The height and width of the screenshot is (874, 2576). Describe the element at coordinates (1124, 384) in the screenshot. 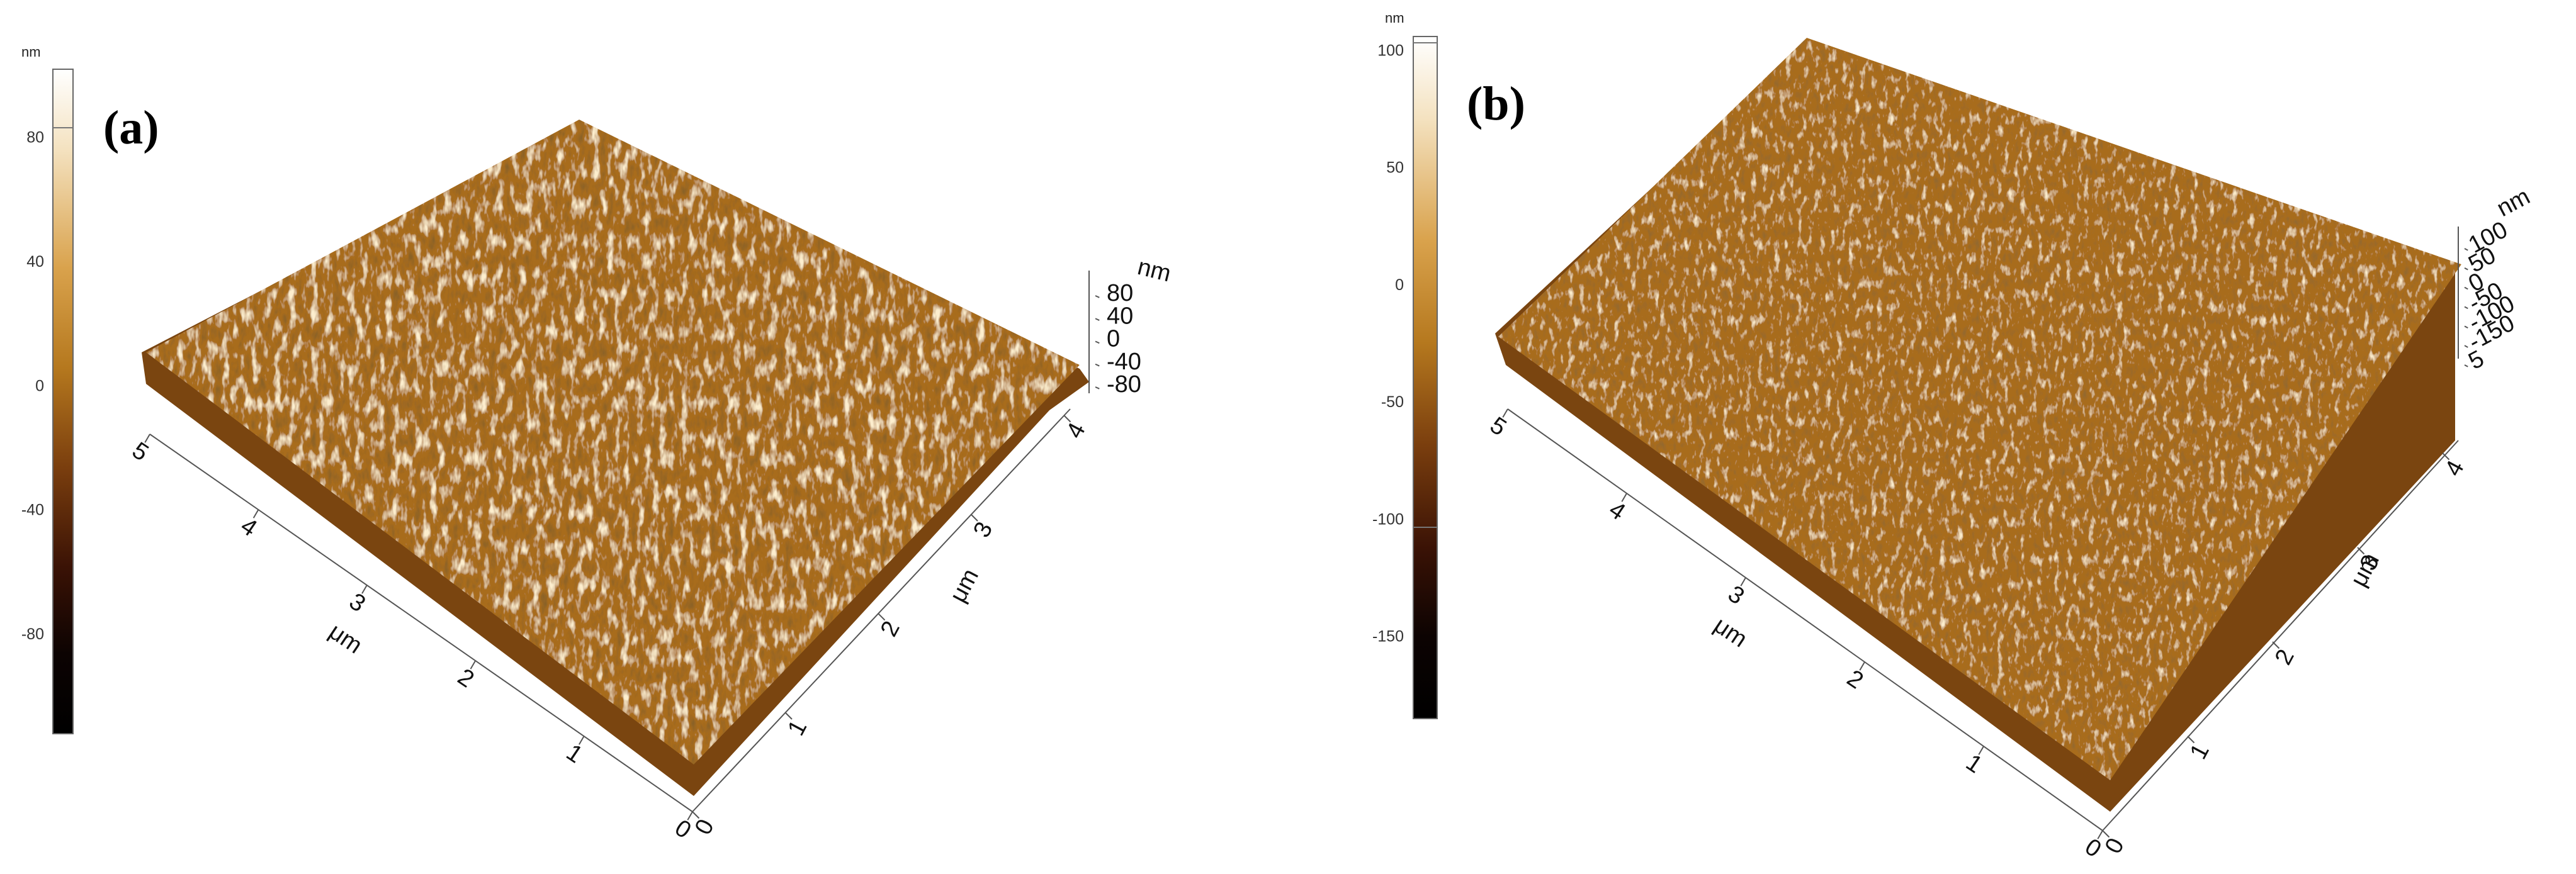

I see `a-z-axis-tick-label: -80` at that location.